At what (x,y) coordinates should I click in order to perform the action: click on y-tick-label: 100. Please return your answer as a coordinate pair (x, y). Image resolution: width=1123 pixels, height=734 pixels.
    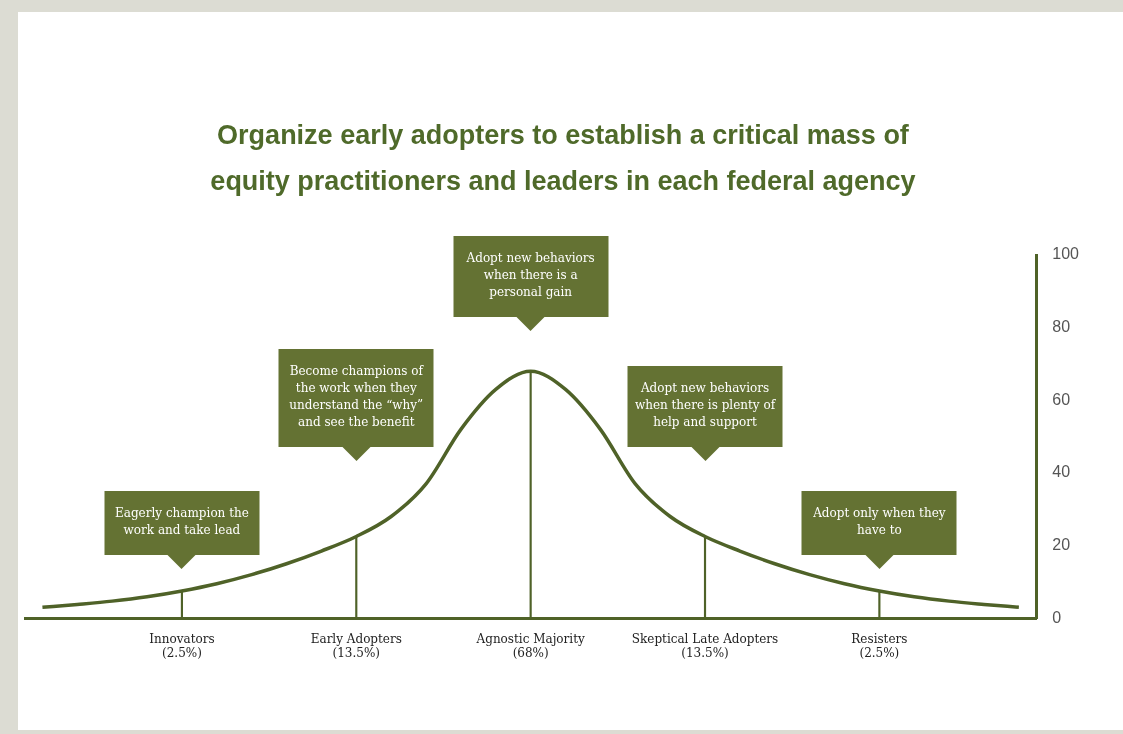
    Looking at the image, I should click on (1066, 254).